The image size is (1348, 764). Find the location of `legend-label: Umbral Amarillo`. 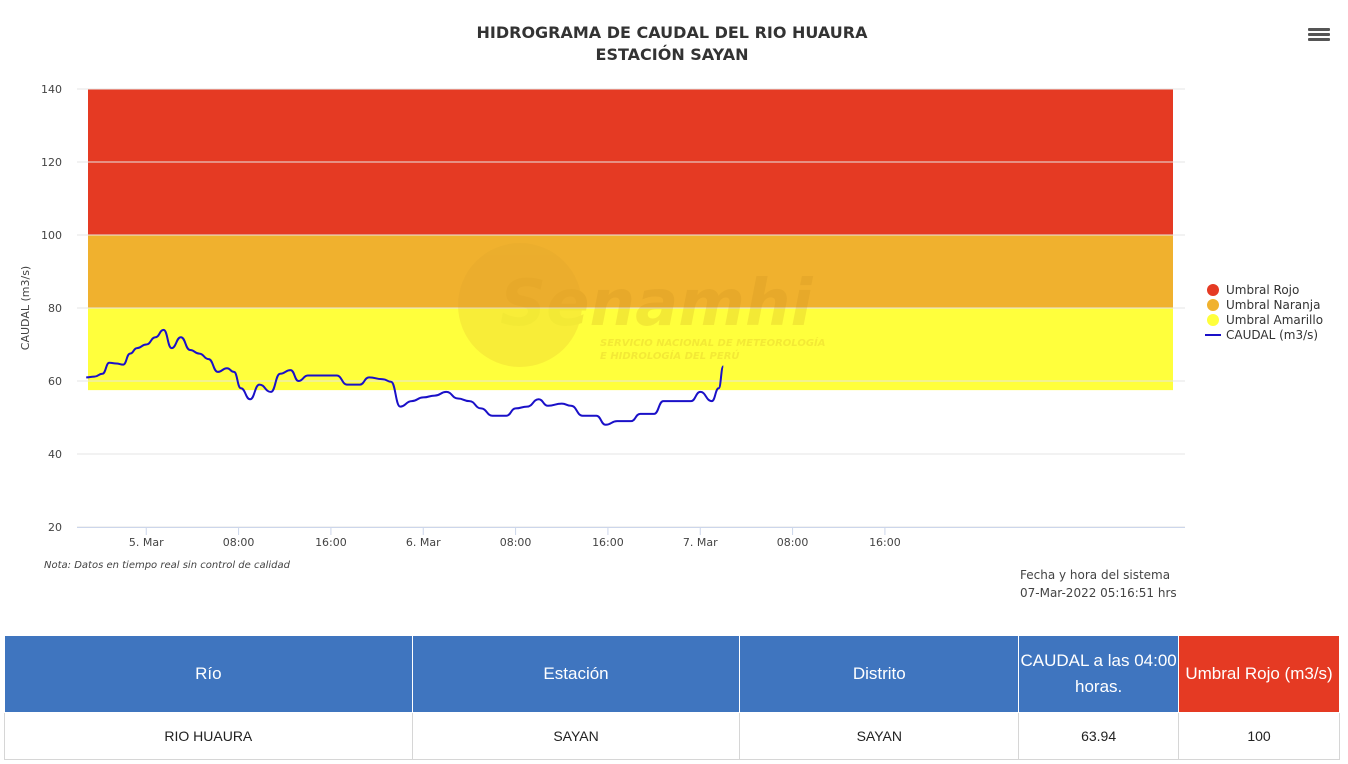

legend-label: Umbral Amarillo is located at coordinates (1274, 320).